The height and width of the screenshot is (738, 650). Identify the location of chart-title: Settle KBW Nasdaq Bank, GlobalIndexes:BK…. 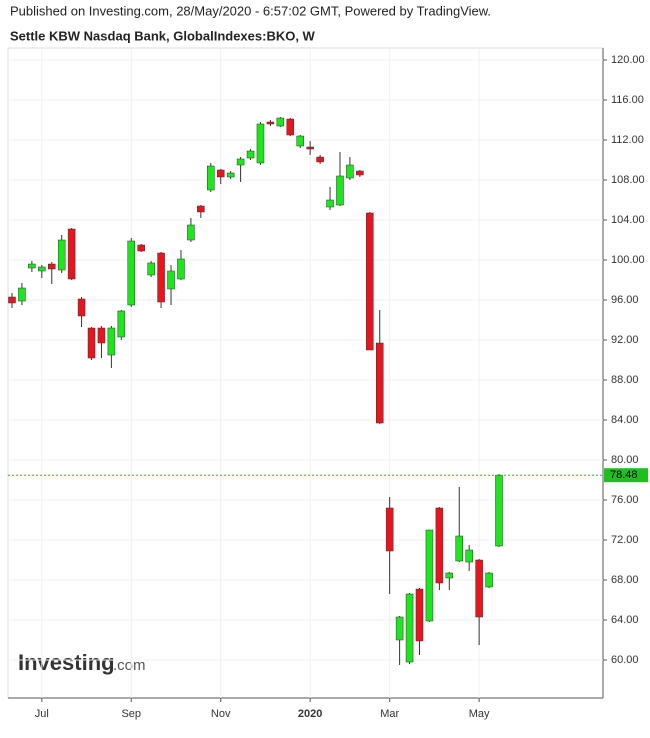
(163, 35).